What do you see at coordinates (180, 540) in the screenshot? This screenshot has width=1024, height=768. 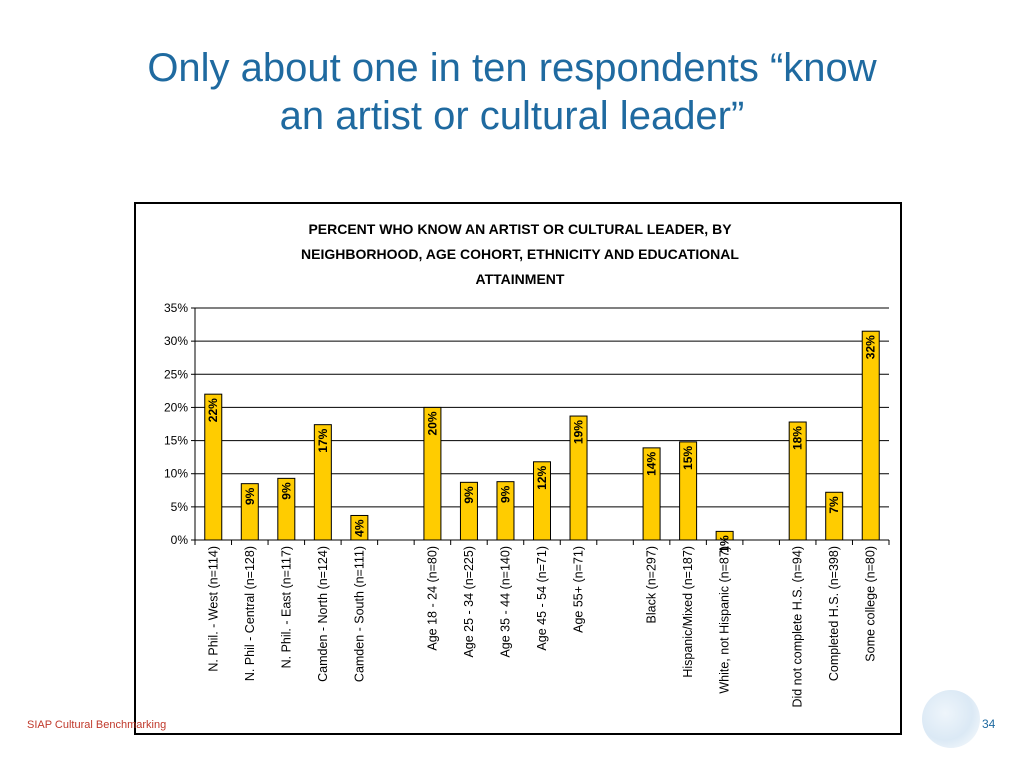 I see `y-tick-label: 0%` at bounding box center [180, 540].